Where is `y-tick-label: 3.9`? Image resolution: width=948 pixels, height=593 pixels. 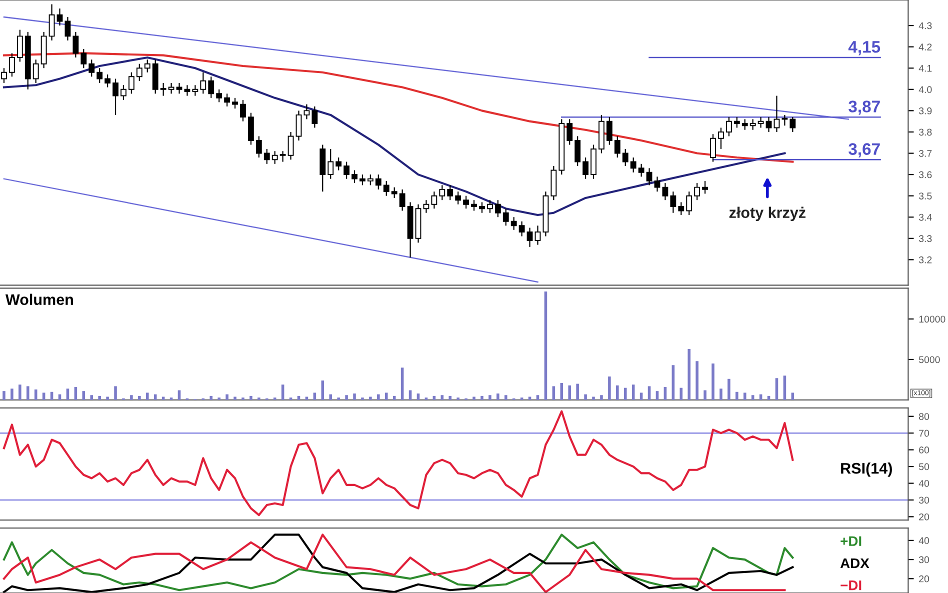
y-tick-label: 3.9 is located at coordinates (925, 110).